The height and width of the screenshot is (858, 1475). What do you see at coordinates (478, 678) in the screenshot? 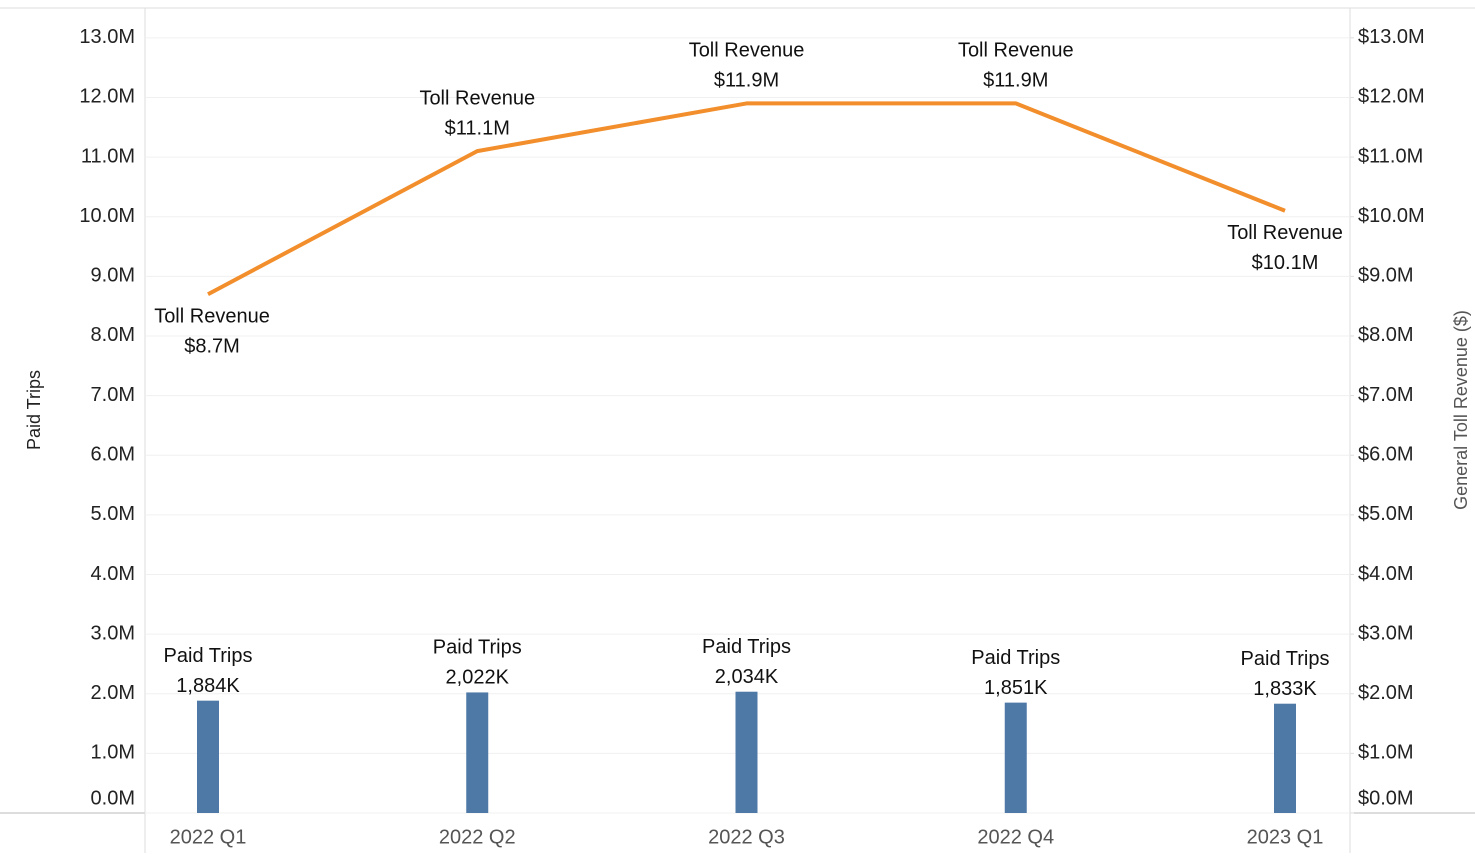
I see `data-label: 2,022K` at bounding box center [478, 678].